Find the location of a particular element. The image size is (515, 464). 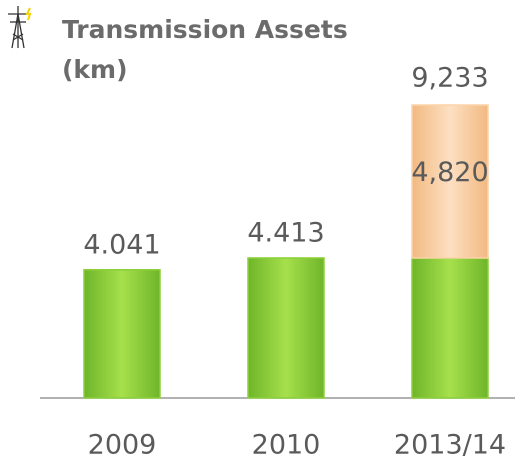

value-label: 4,820 is located at coordinates (449, 172).